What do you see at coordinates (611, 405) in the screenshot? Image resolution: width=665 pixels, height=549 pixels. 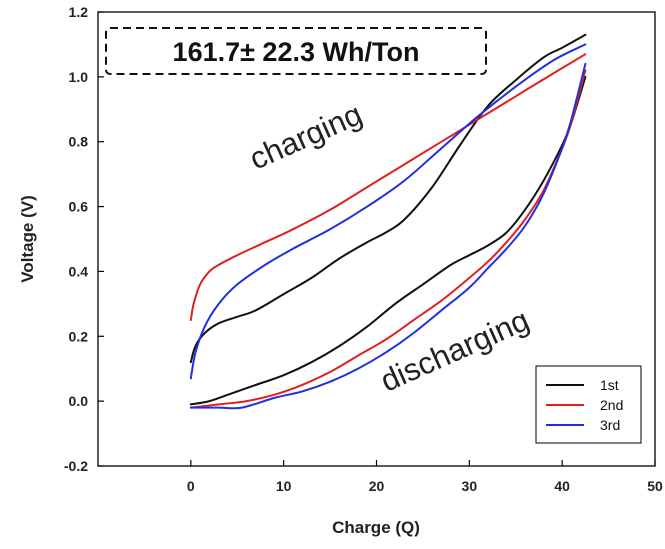 I see `legend-label: 2nd` at bounding box center [611, 405].